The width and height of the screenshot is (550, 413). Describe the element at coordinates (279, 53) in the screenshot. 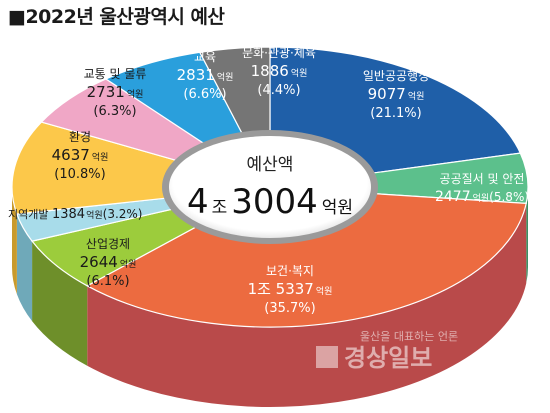

I see `slice-name-8: 문화·관광·체육` at that location.